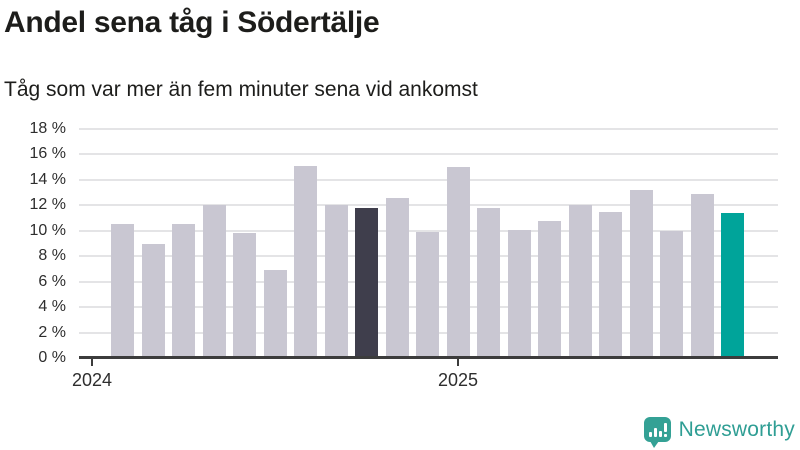  What do you see at coordinates (47, 128) in the screenshot?
I see `y-axis-label: 18 %` at bounding box center [47, 128].